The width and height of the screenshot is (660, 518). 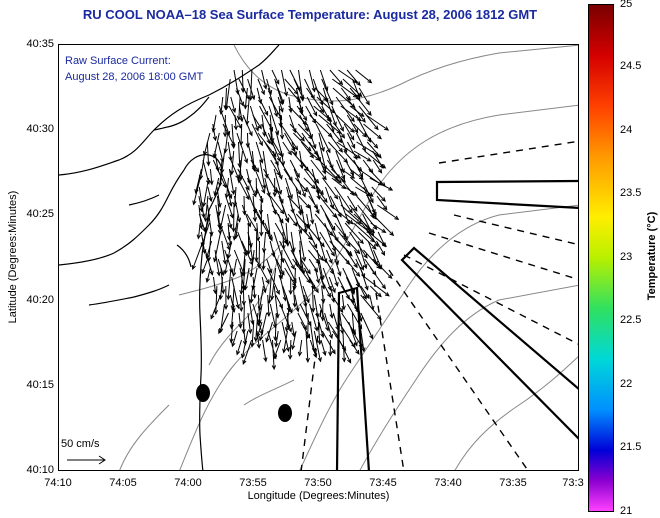 What do you see at coordinates (631, 447) in the screenshot?
I see `colorbar-tick: 21.5` at bounding box center [631, 447].